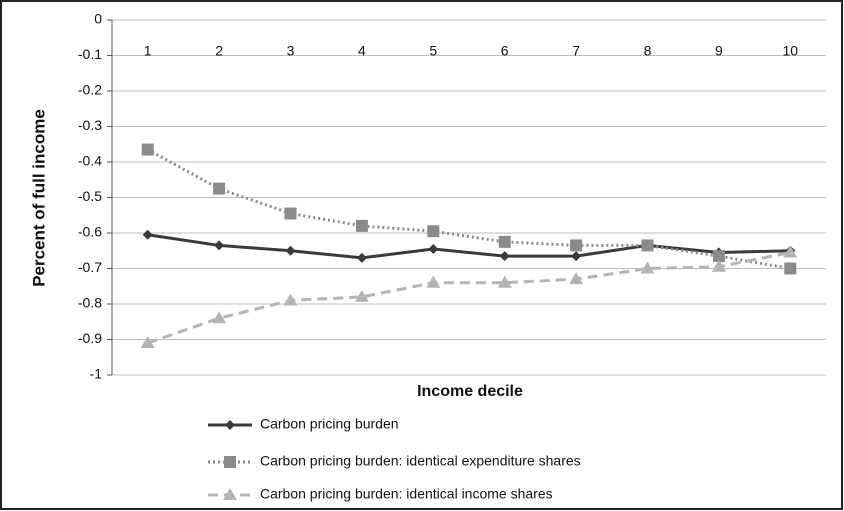 The height and width of the screenshot is (511, 844). I want to click on x-tick-label: 10, so click(791, 51).